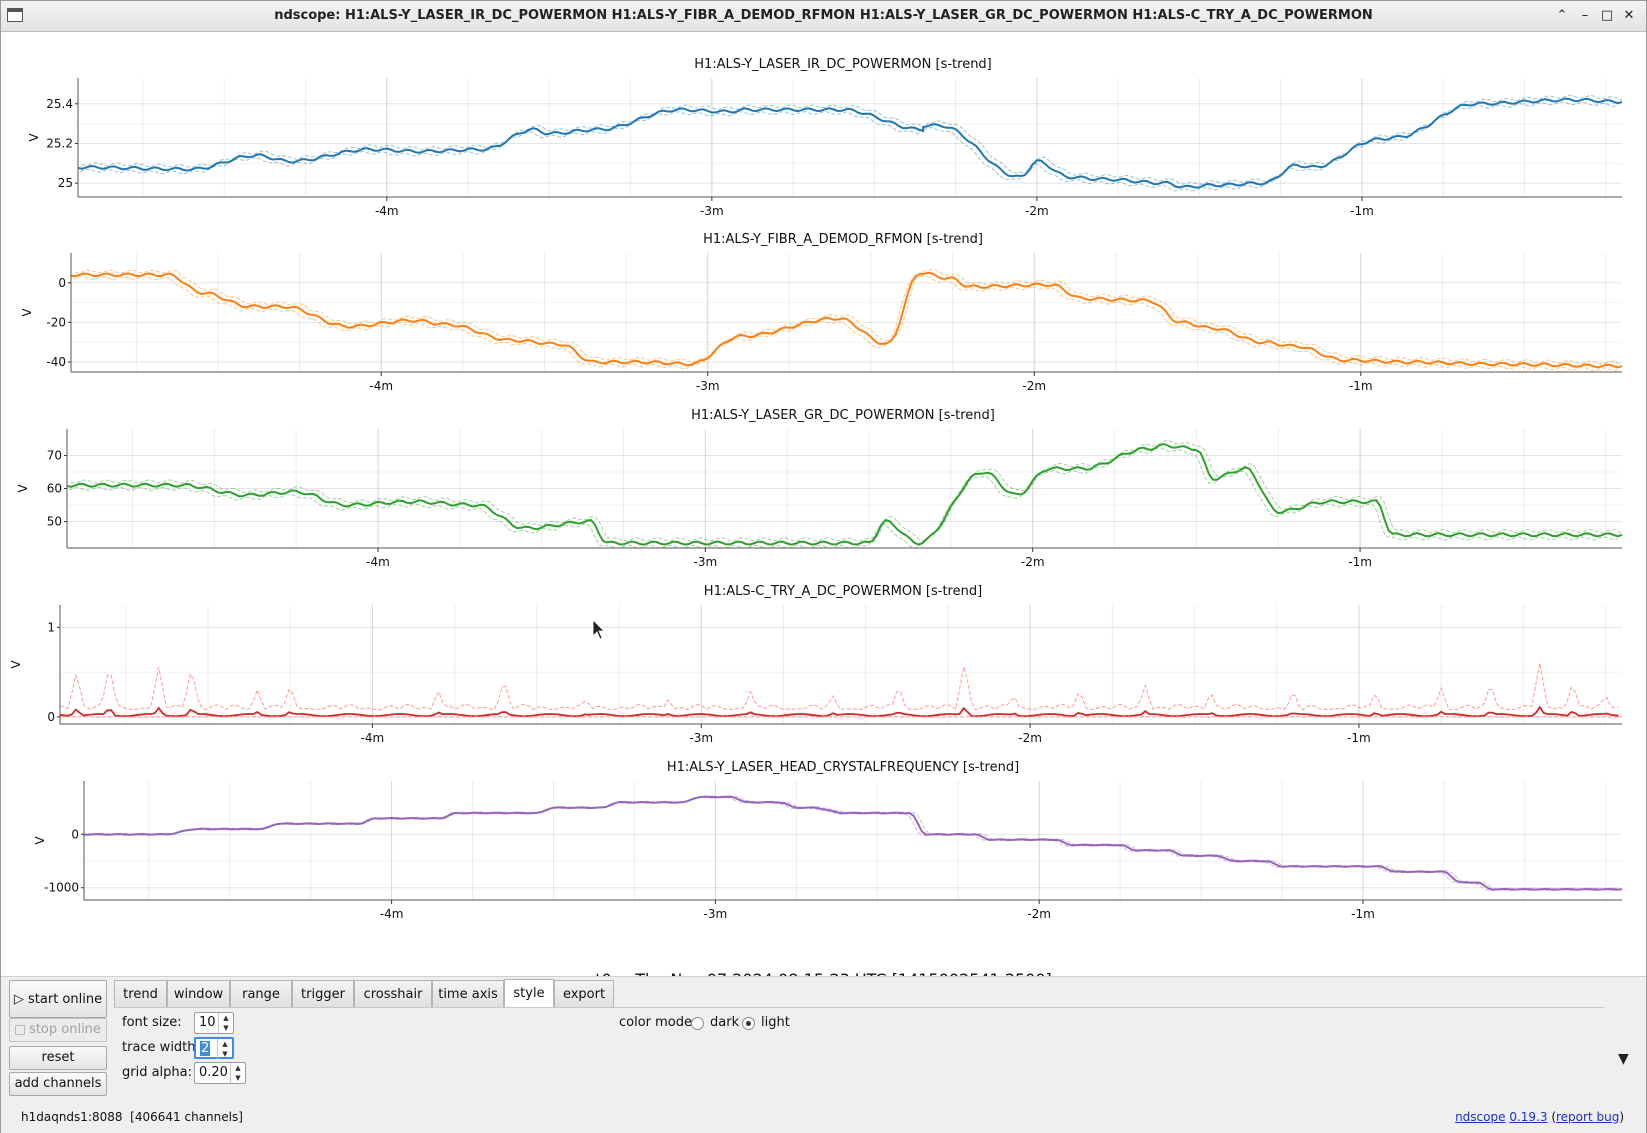  Describe the element at coordinates (261, 993) in the screenshot. I see `tab-range: range` at that location.